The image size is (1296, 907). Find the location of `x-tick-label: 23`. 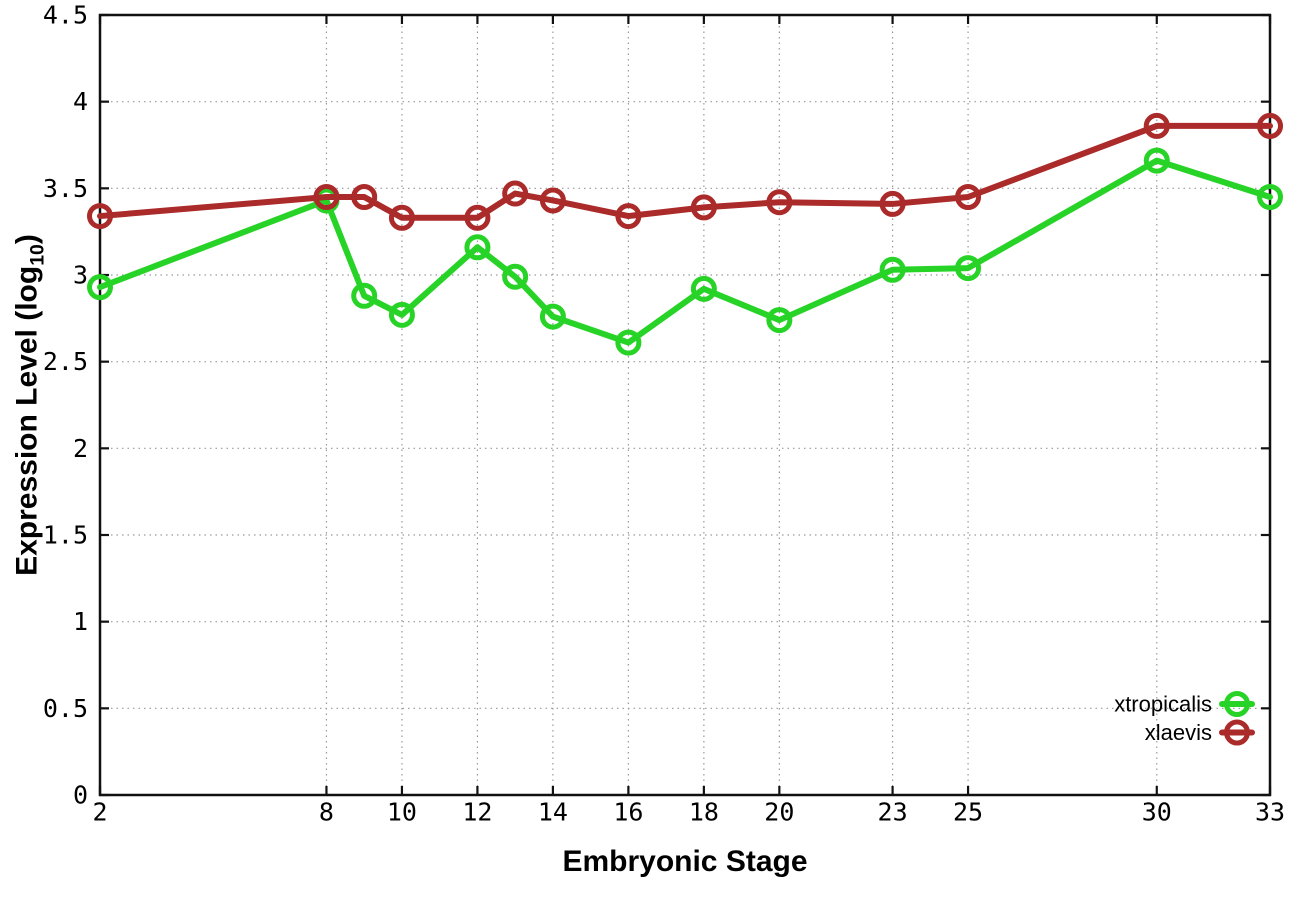

x-tick-label: 23 is located at coordinates (893, 812).